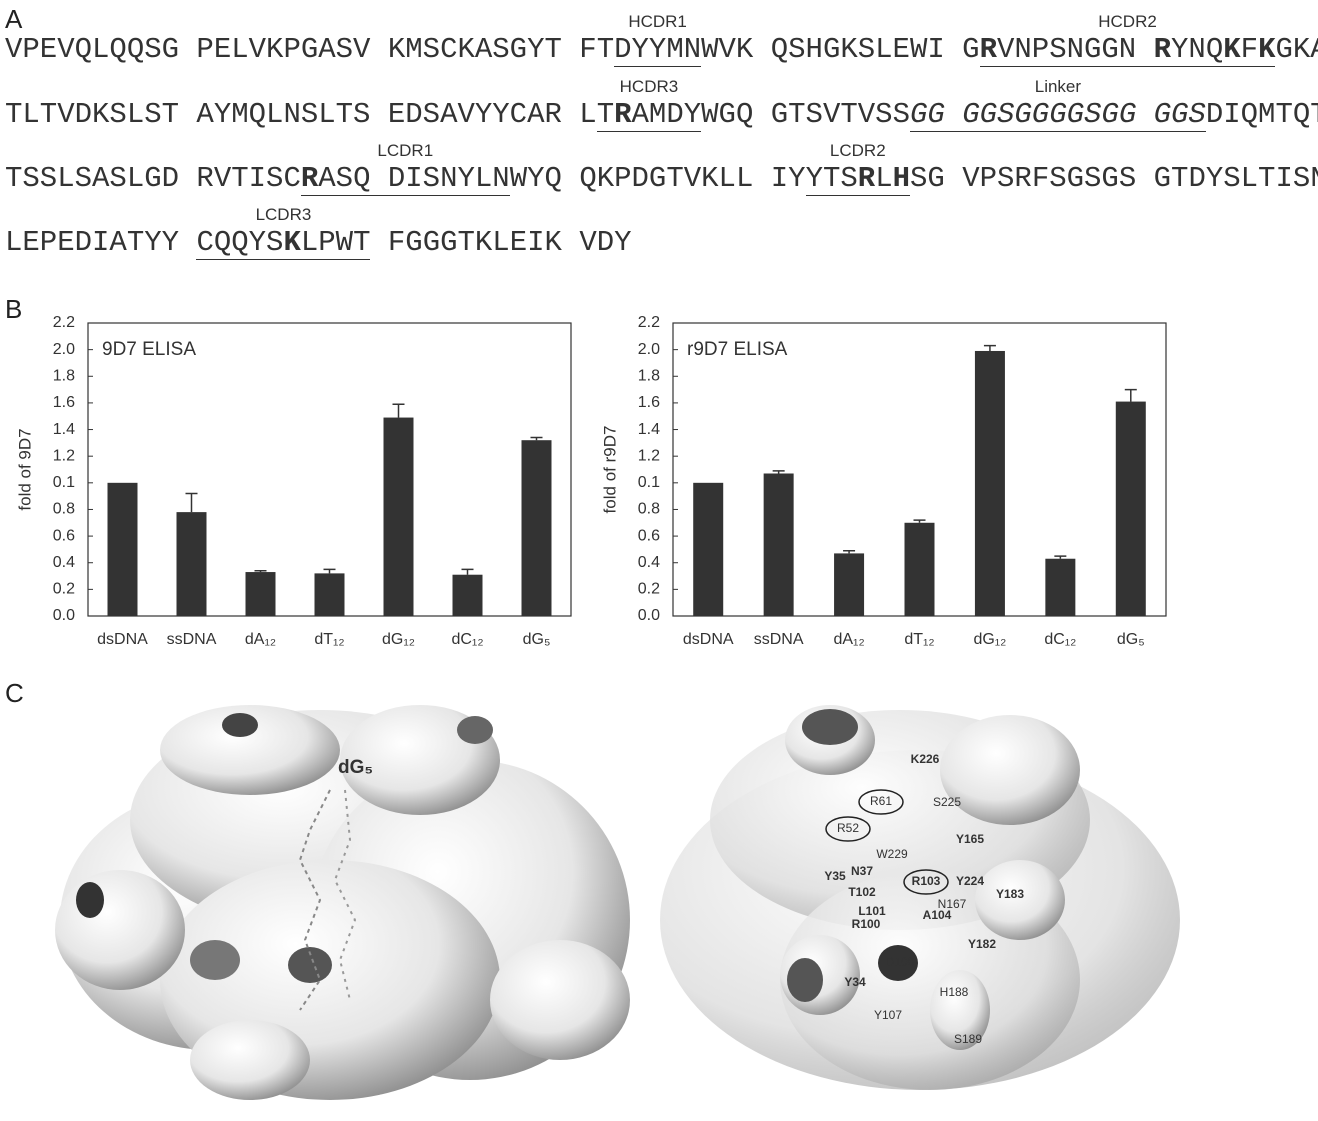 Image resolution: width=1318 pixels, height=1121 pixels. Describe the element at coordinates (14, 19) in the screenshot. I see `panel-label: A` at that location.